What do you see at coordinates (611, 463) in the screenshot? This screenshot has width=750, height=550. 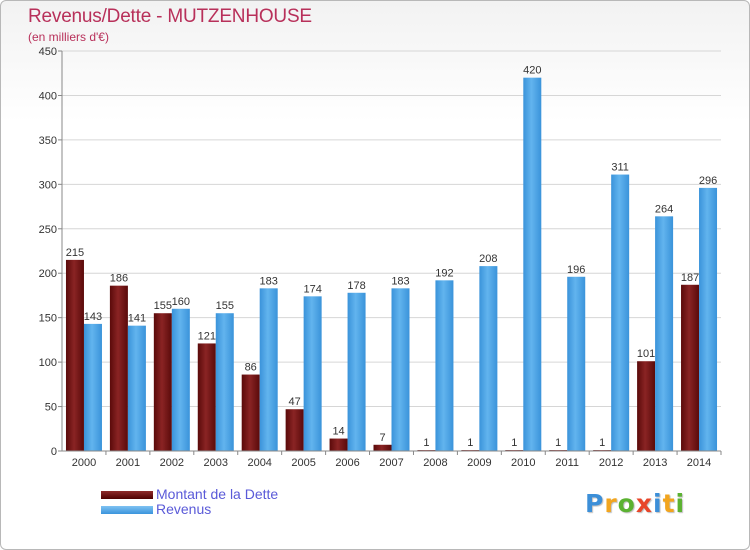 I see `x-tick-label: 2012` at bounding box center [611, 463].